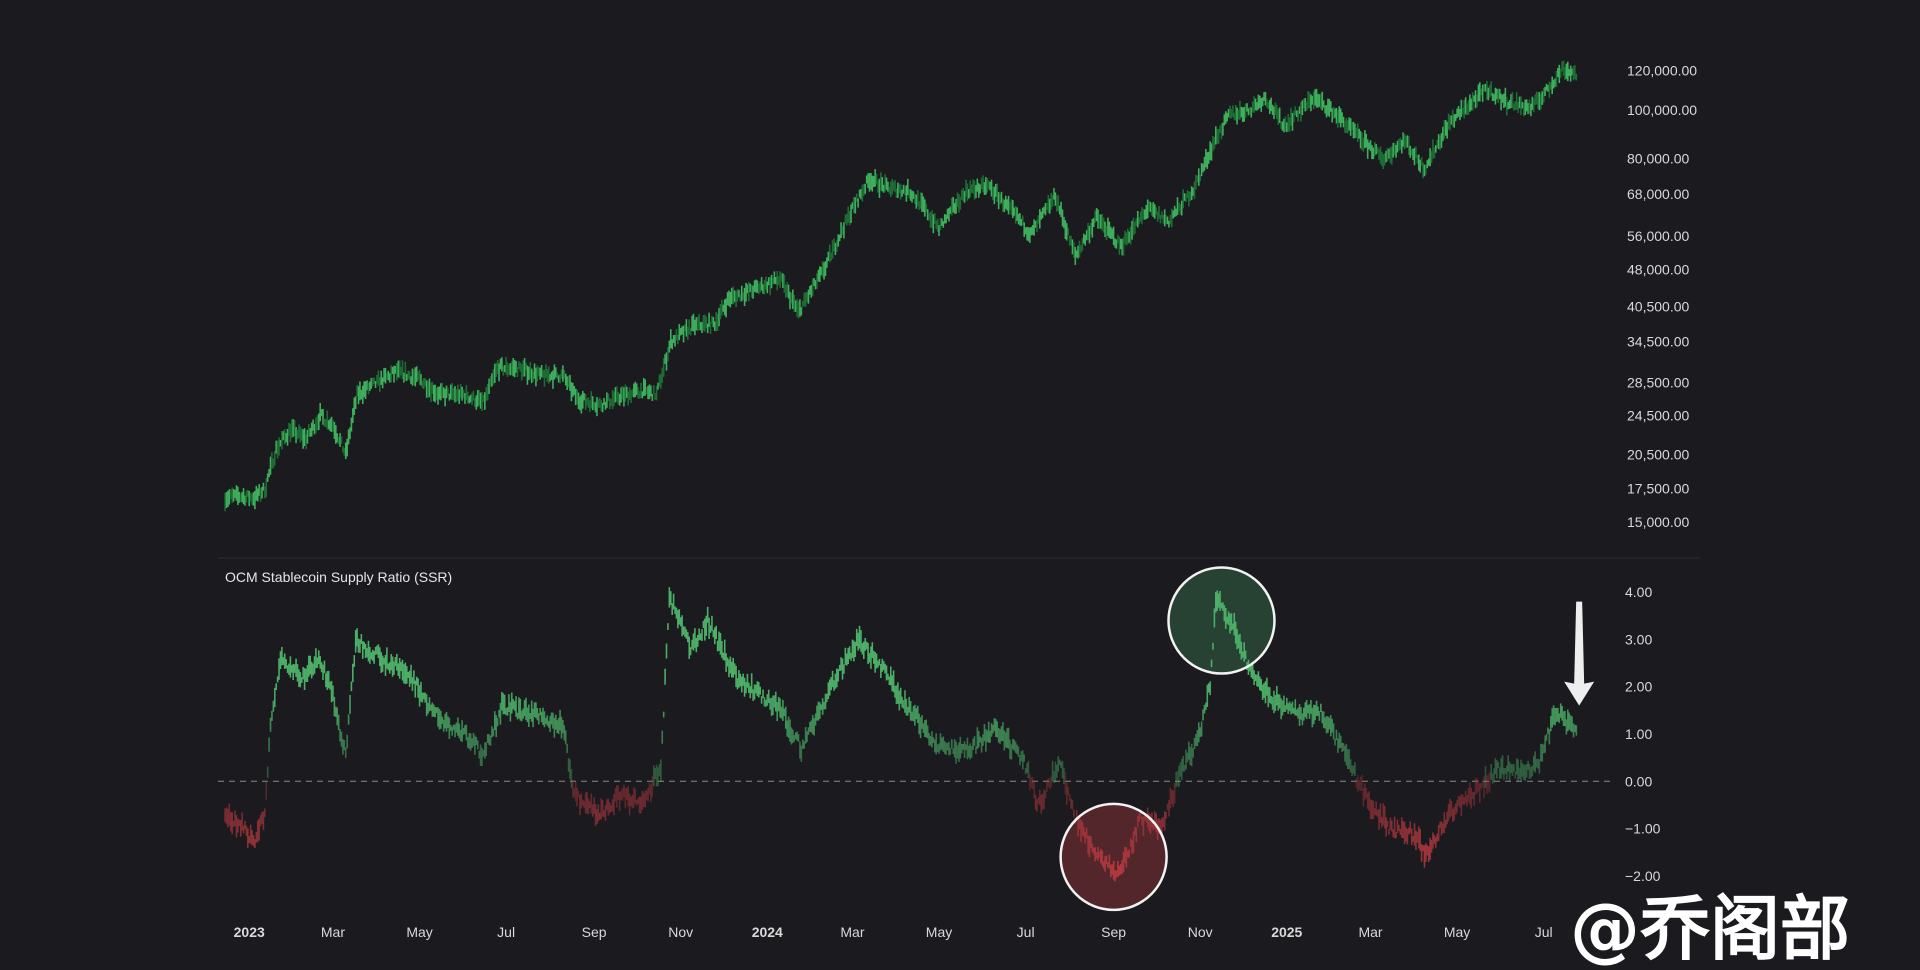 This screenshot has height=970, width=1920. I want to click on price-y-tick-label: 24,500.00, so click(1658, 416).